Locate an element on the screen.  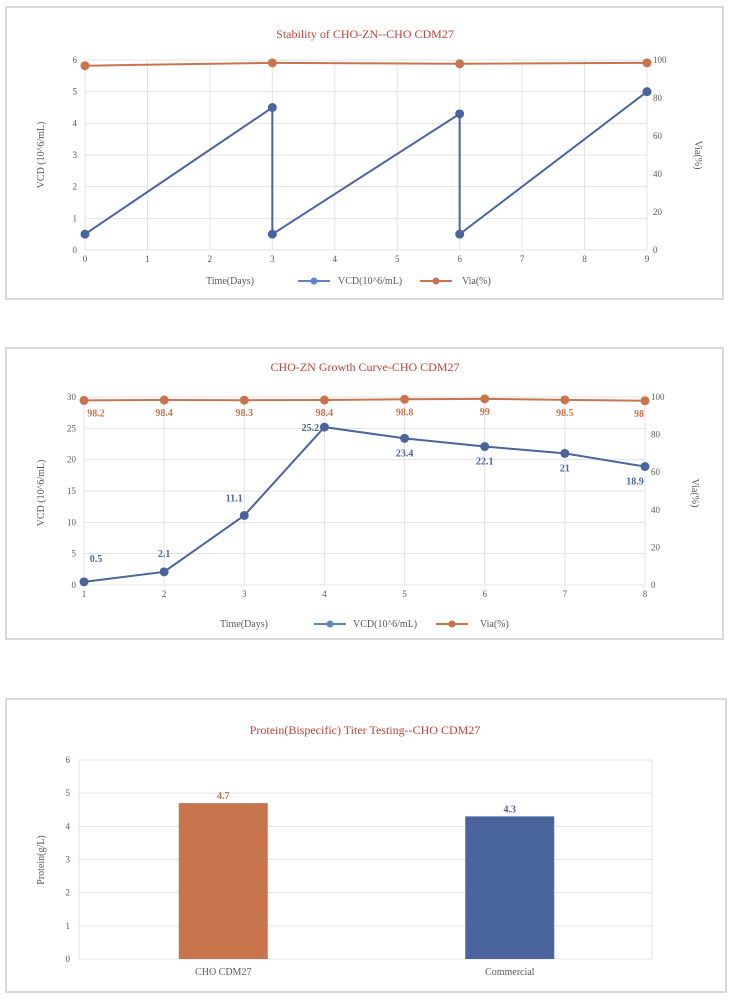
via-data-label: 98.4 is located at coordinates (164, 413).